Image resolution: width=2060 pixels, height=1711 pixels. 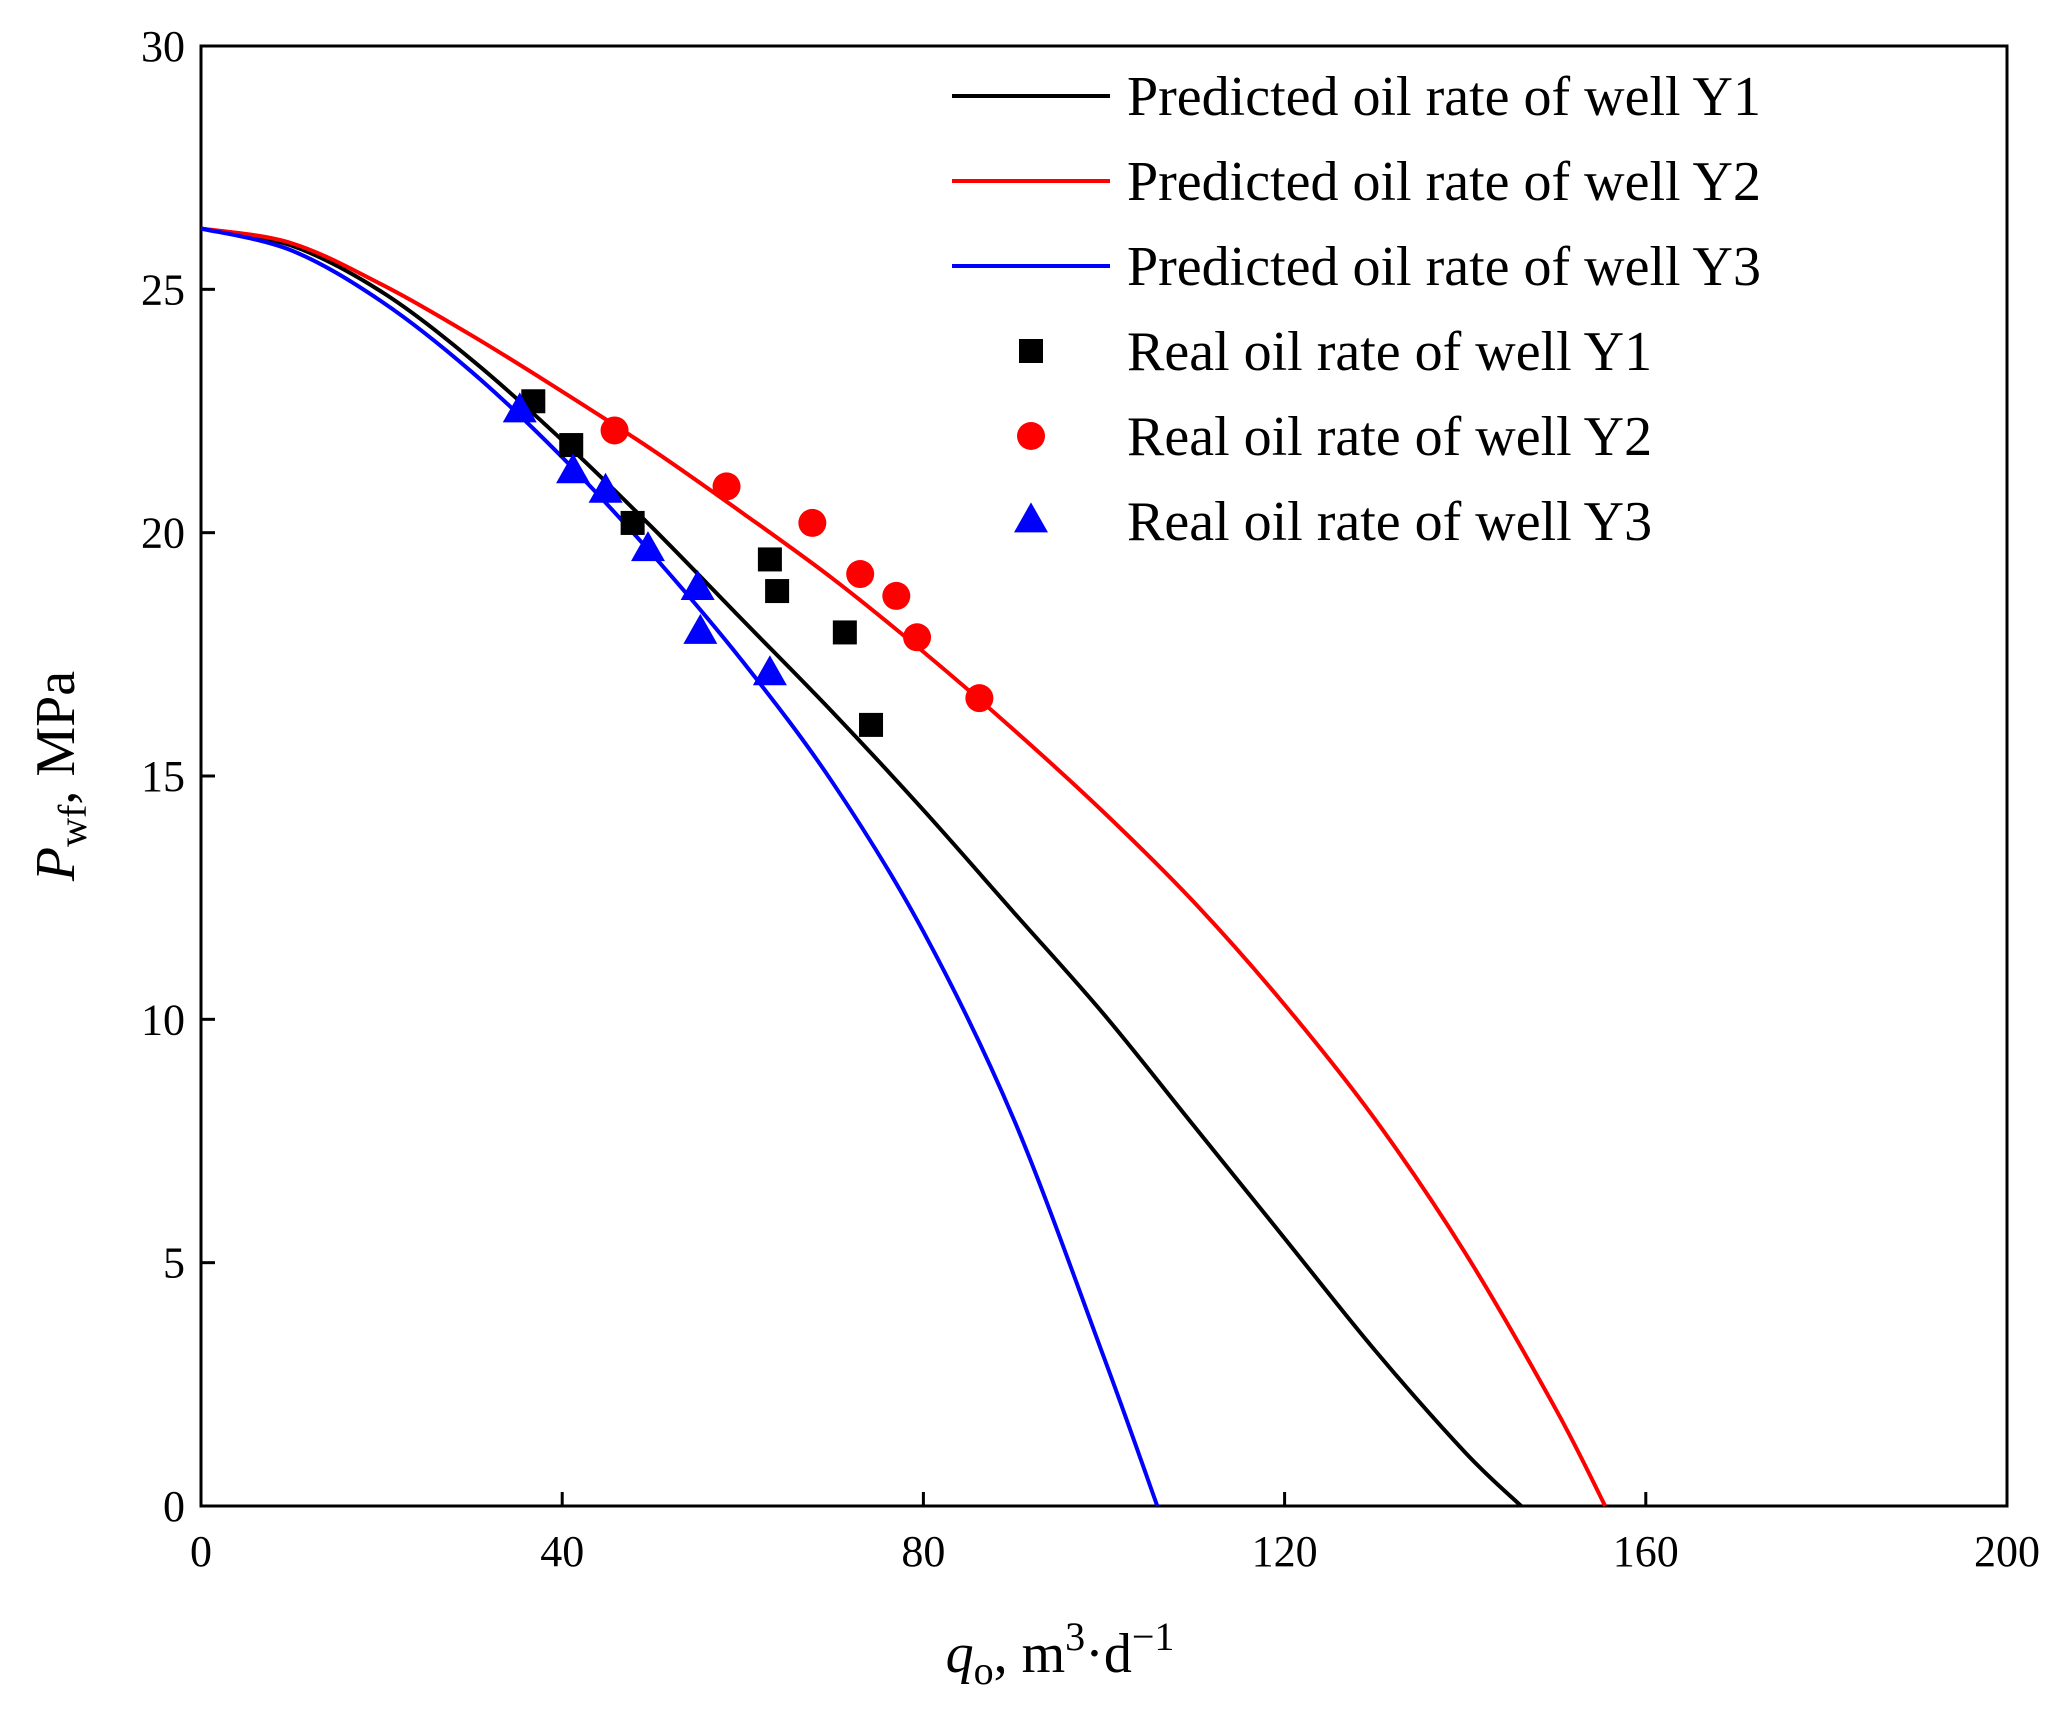 What do you see at coordinates (72, 825) in the screenshot?
I see `y-axis-label-sub: wf` at bounding box center [72, 825].